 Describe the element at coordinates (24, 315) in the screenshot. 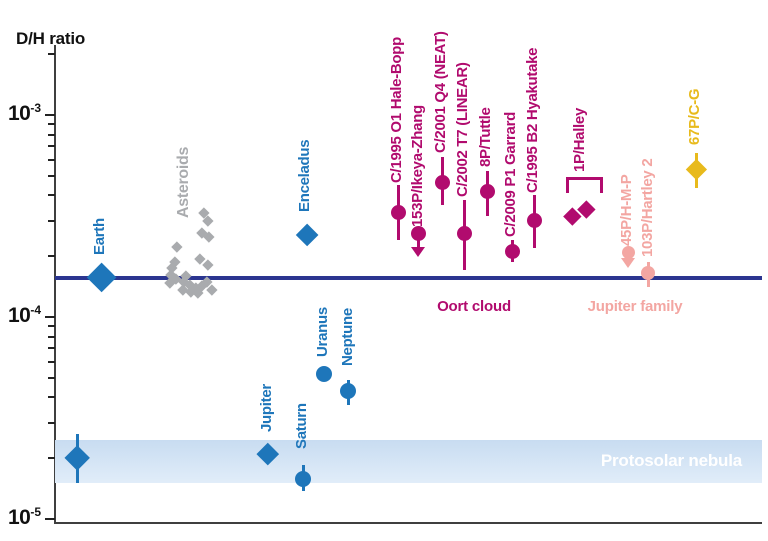

I see `y-axis-tick-label: 10⁻⁴` at that location.